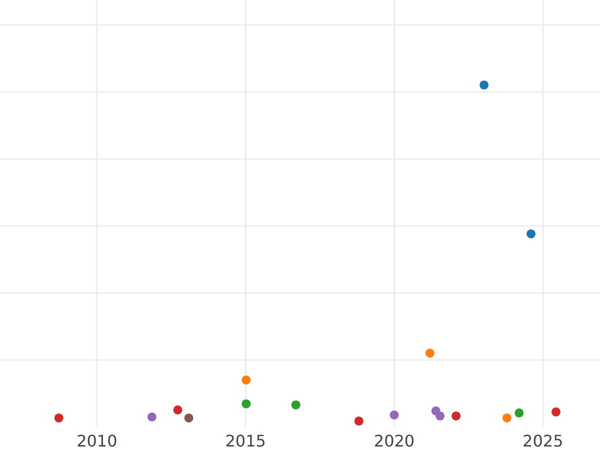 Image resolution: width=600 pixels, height=450 pixels. I want to click on x-tick-label: 2020, so click(394, 440).